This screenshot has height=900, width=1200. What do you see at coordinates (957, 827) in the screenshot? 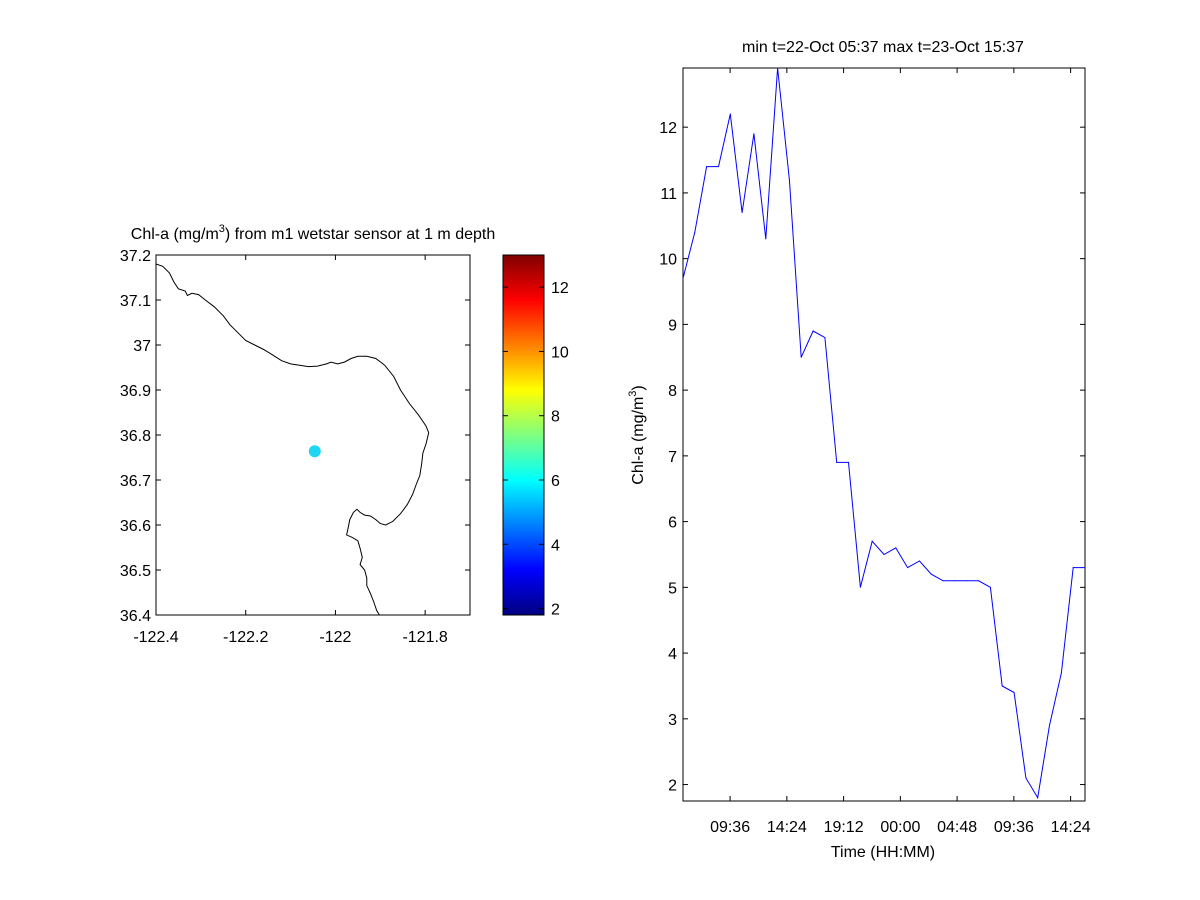
I see `x-tick-label: 04:48` at bounding box center [957, 827].